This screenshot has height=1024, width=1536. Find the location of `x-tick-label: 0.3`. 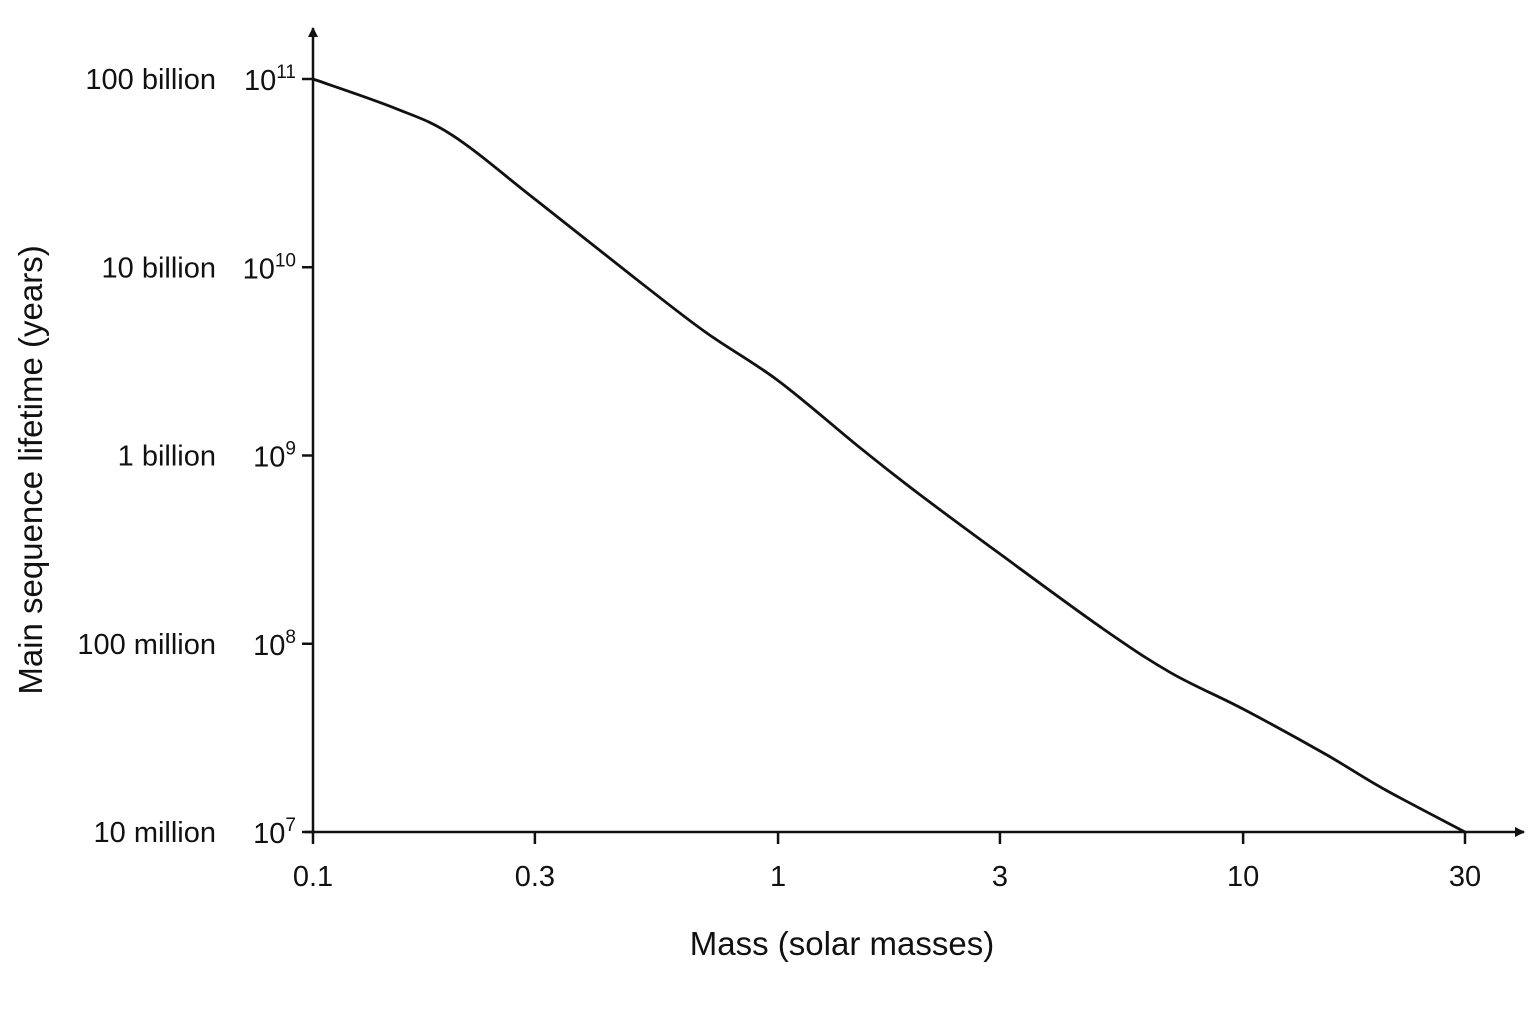

x-tick-label: 0.3 is located at coordinates (535, 877).